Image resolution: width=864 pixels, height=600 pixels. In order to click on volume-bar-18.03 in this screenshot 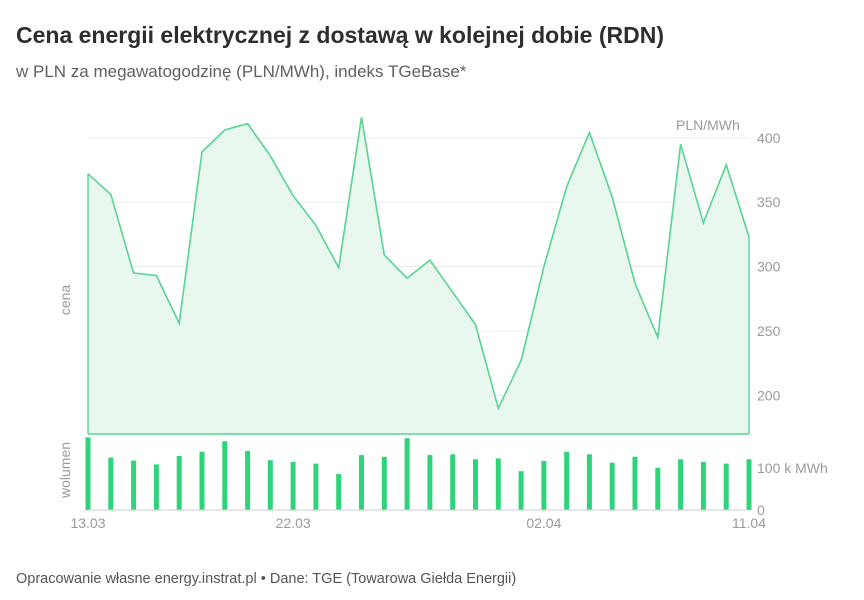, I will do `click(202, 480)`.